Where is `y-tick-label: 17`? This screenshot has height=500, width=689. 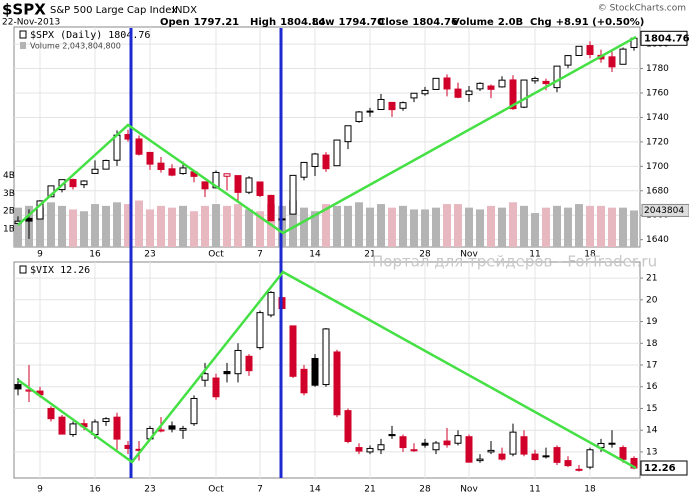 y-tick-label: 17 is located at coordinates (651, 366).